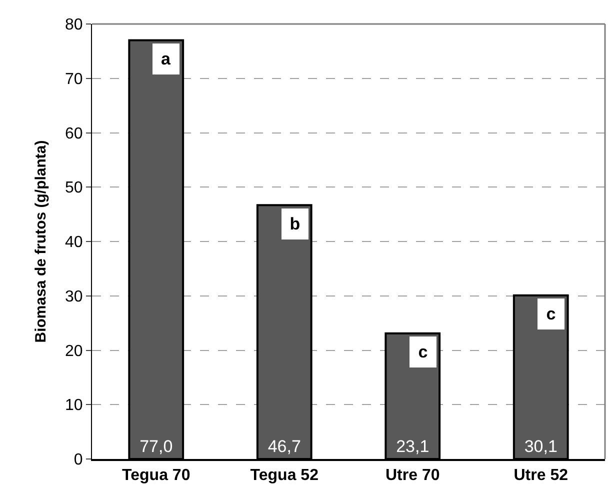 This screenshot has height=492, width=611. What do you see at coordinates (413, 475) in the screenshot?
I see `x-tick-label: Utre 70` at bounding box center [413, 475].